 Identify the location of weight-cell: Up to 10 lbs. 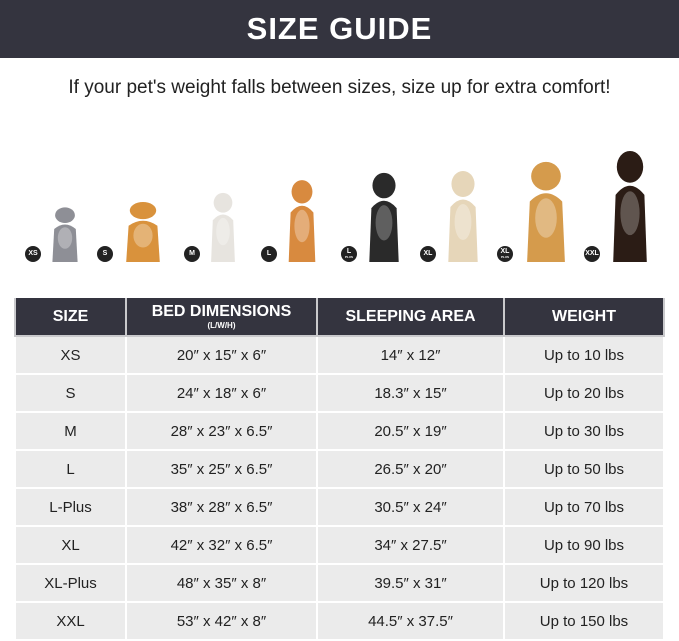
(584, 355).